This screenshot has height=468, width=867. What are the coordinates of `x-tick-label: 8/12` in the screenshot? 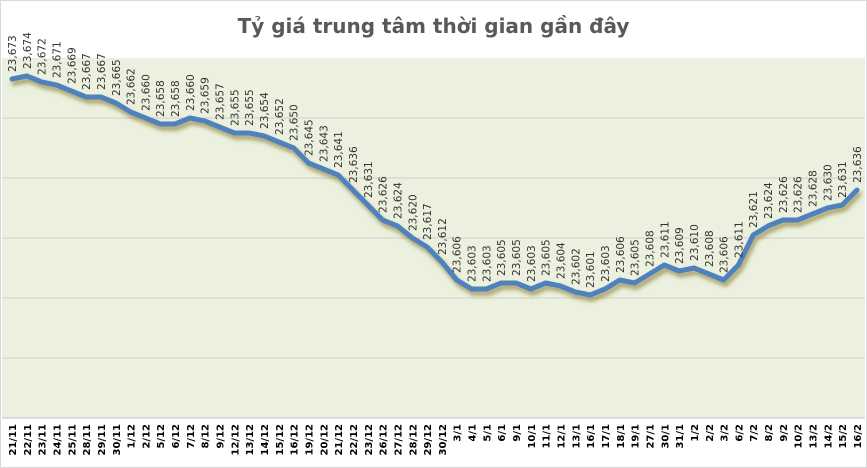 It's located at (206, 436).